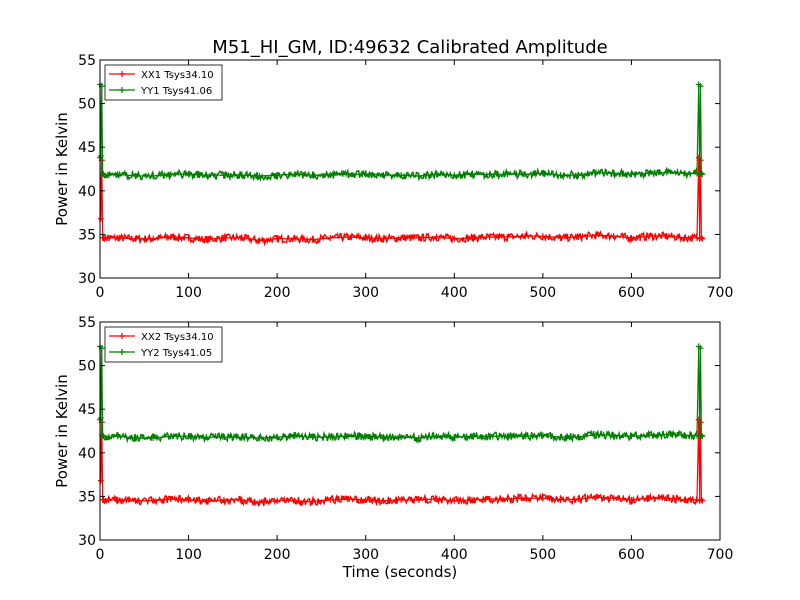  What do you see at coordinates (720, 555) in the screenshot?
I see `x-tick-label: 700` at bounding box center [720, 555].